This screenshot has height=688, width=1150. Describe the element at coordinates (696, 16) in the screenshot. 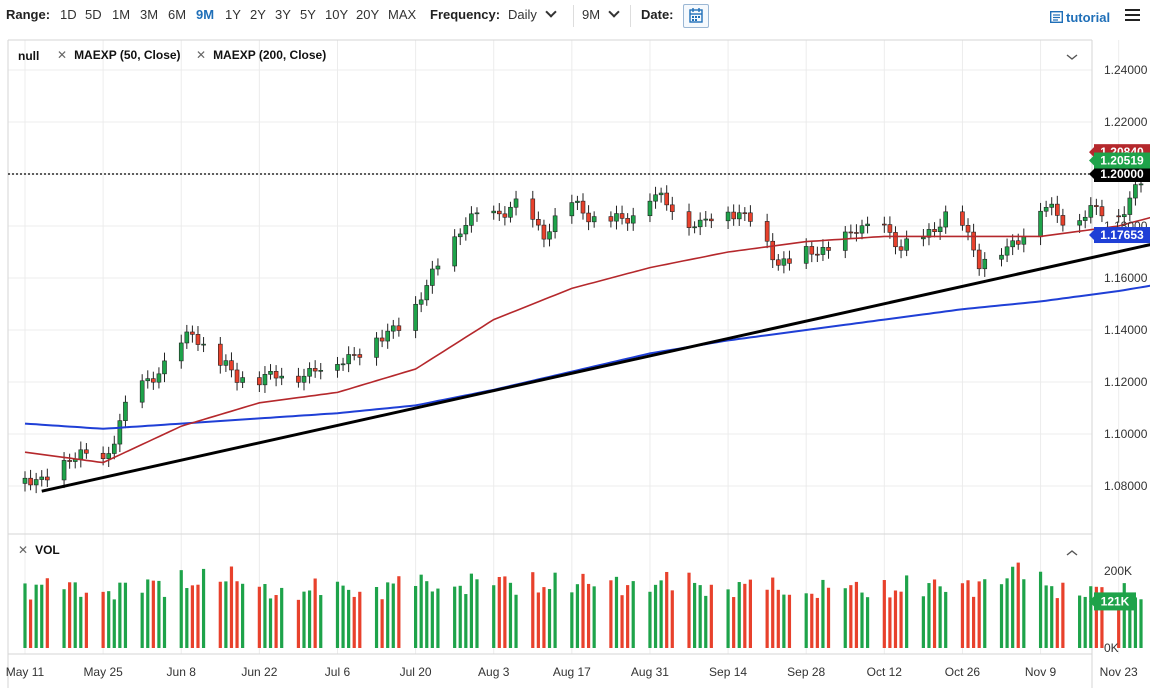

I see `calendar-button` at that location.